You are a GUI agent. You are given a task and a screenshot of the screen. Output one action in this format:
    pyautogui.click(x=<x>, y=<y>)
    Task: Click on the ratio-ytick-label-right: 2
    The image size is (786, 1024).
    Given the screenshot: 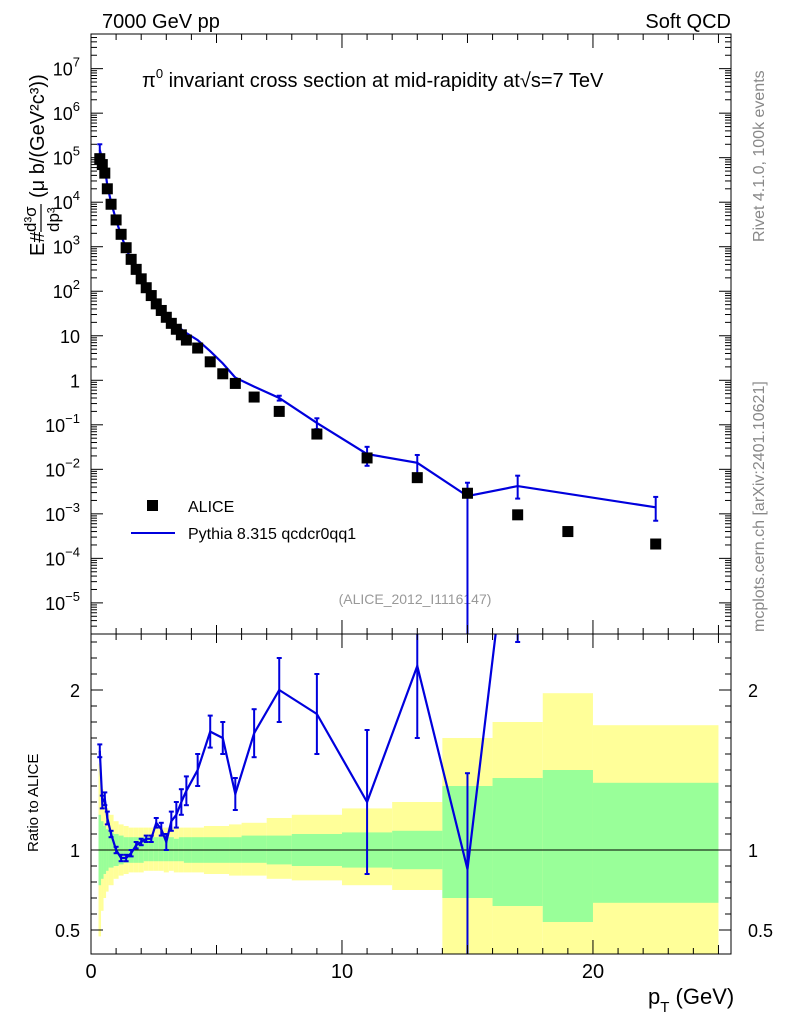 What is the action you would take?
    pyautogui.click(x=753, y=691)
    